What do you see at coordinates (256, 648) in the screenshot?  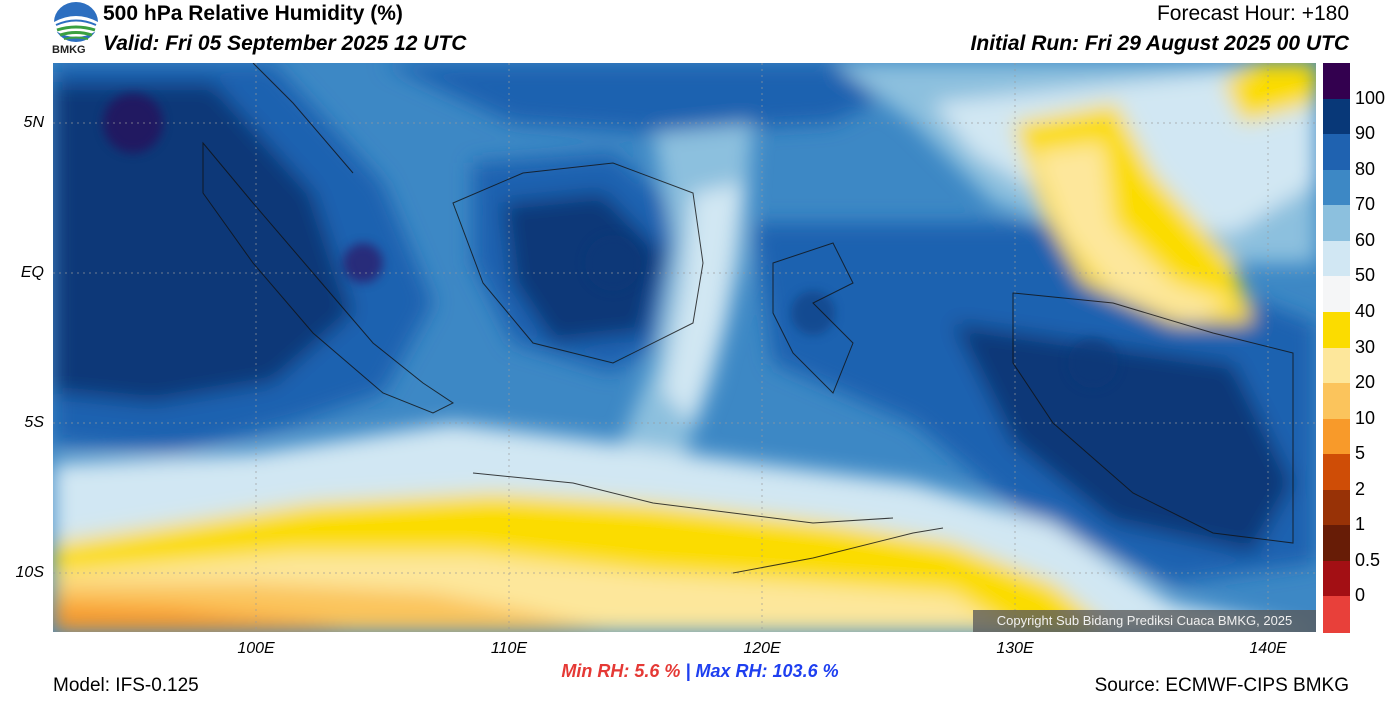 I see `xtick-100e: 100E` at bounding box center [256, 648].